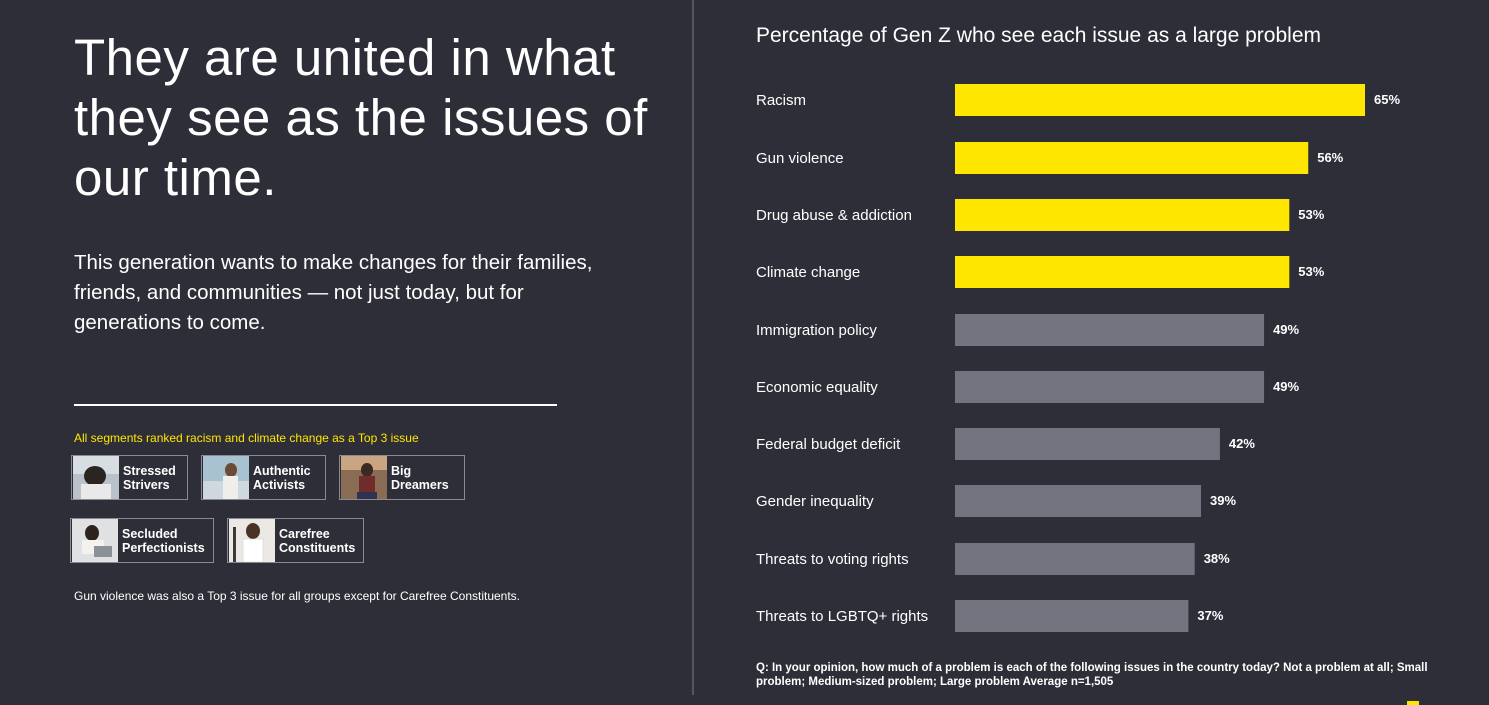  What do you see at coordinates (808, 272) in the screenshot?
I see `category-label: Climate change` at bounding box center [808, 272].